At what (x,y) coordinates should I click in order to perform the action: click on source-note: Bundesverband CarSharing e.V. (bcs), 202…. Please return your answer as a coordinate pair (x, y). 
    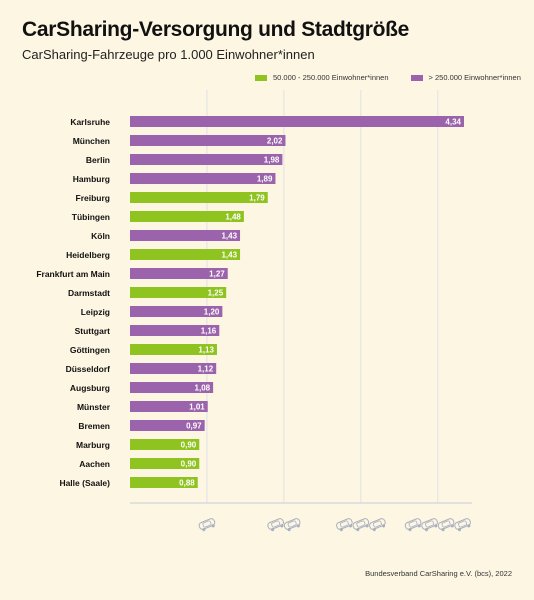
    Looking at the image, I should click on (438, 573).